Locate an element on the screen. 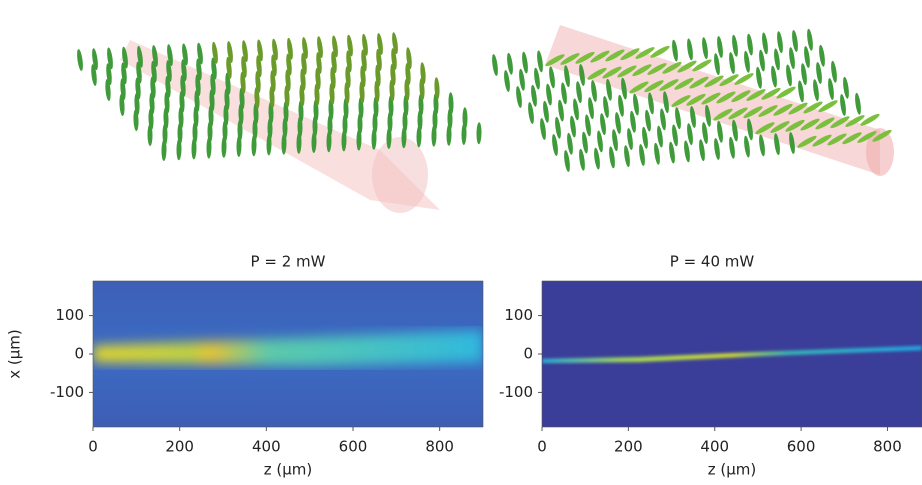 This screenshot has width=922, height=485. y-tick-label: 100 is located at coordinates (69, 315).